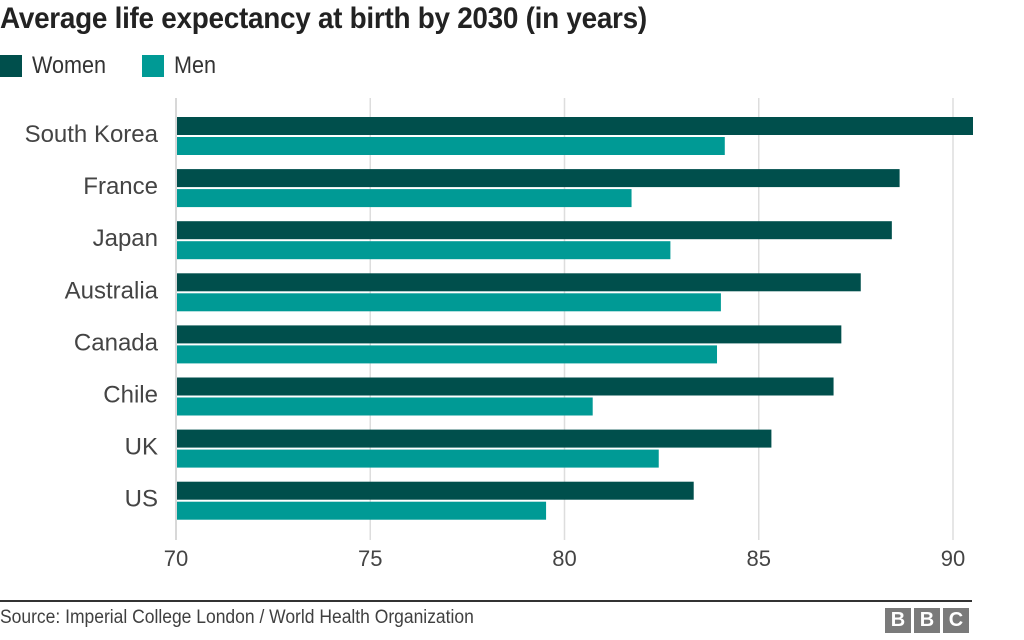  What do you see at coordinates (112, 290) in the screenshot?
I see `category-label: Australia` at bounding box center [112, 290].